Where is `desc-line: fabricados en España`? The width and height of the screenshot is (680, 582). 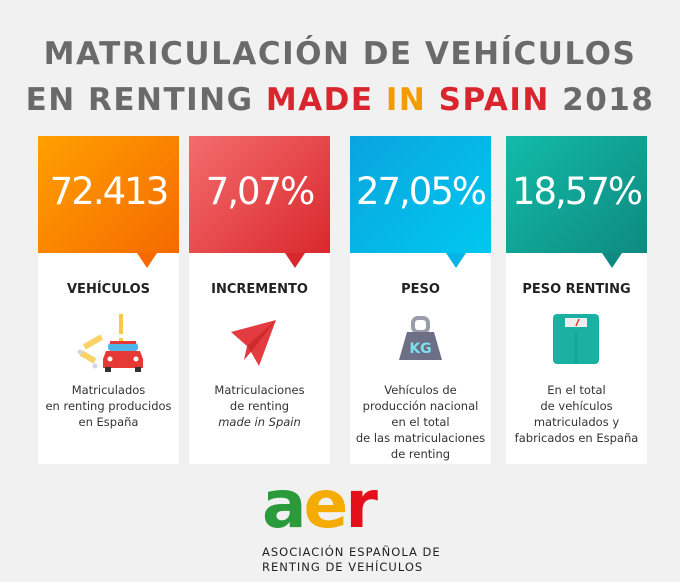 desc-line: fabricados en España is located at coordinates (576, 438).